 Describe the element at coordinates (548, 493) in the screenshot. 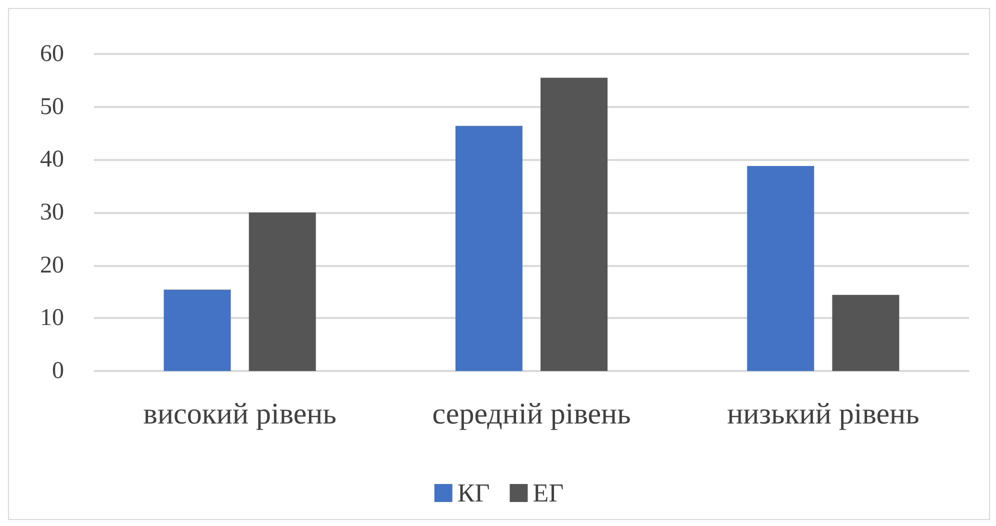

I see `legend-label: ЕГ` at that location.